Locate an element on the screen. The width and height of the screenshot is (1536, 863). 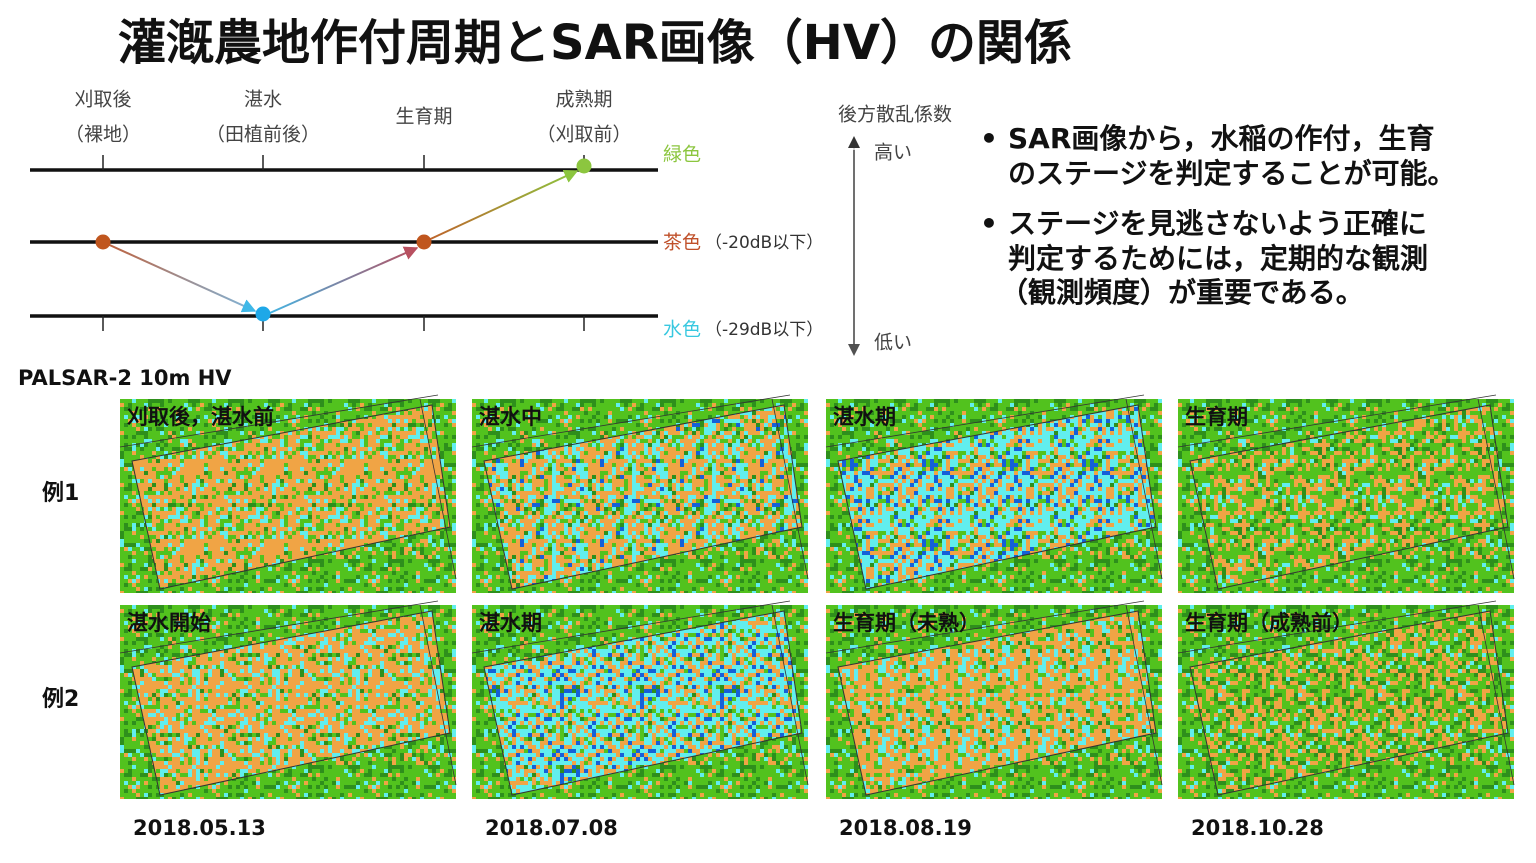
axis-high: 高い is located at coordinates (893, 153).